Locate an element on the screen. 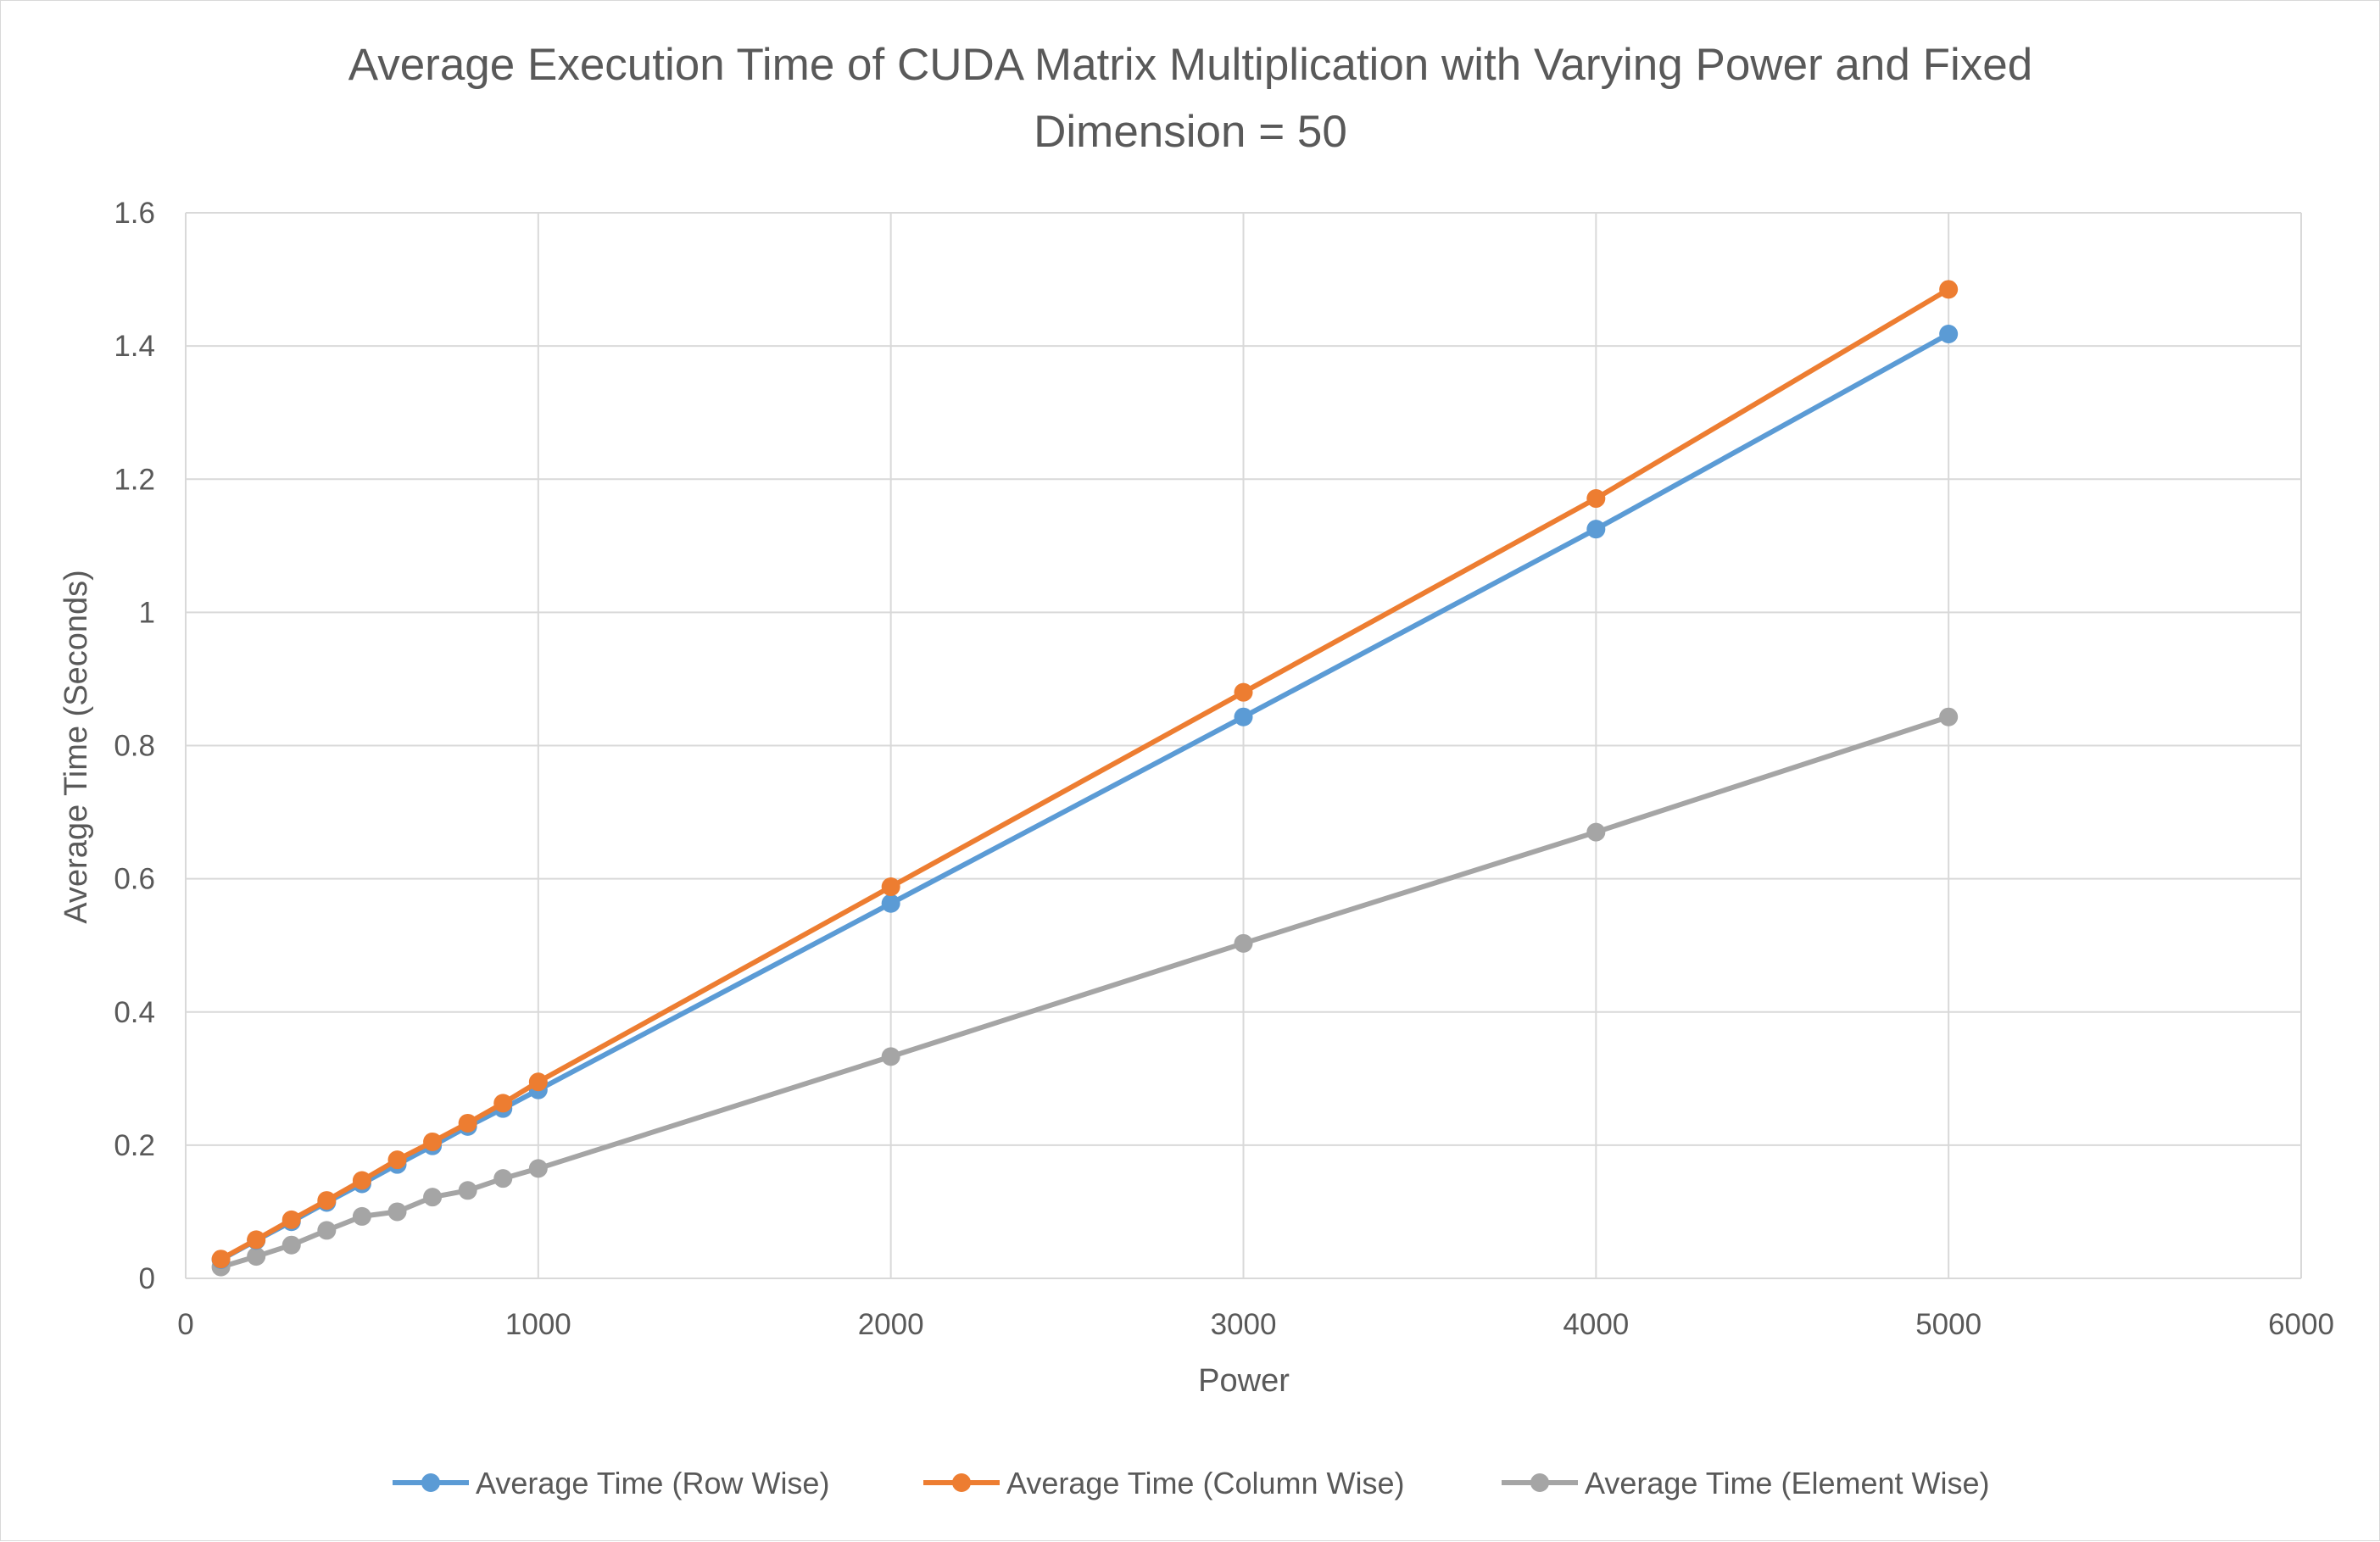  legend-item: Average Time (Element Wise) is located at coordinates (1746, 1483).